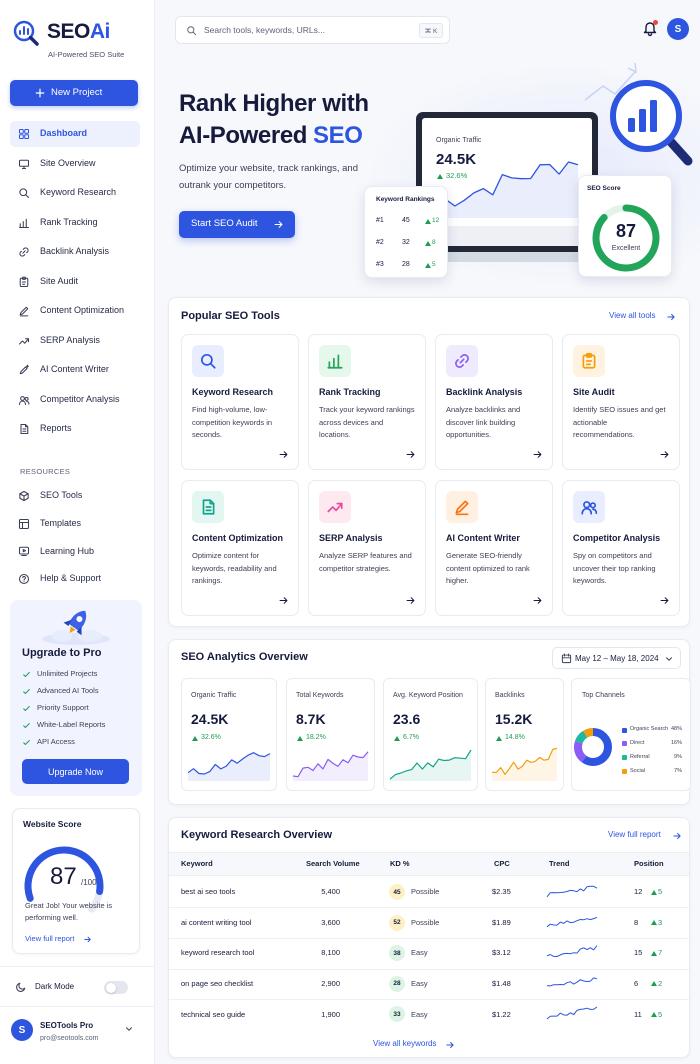 The height and width of the screenshot is (1064, 700). I want to click on chevron-icon-part, so click(129, 1029).